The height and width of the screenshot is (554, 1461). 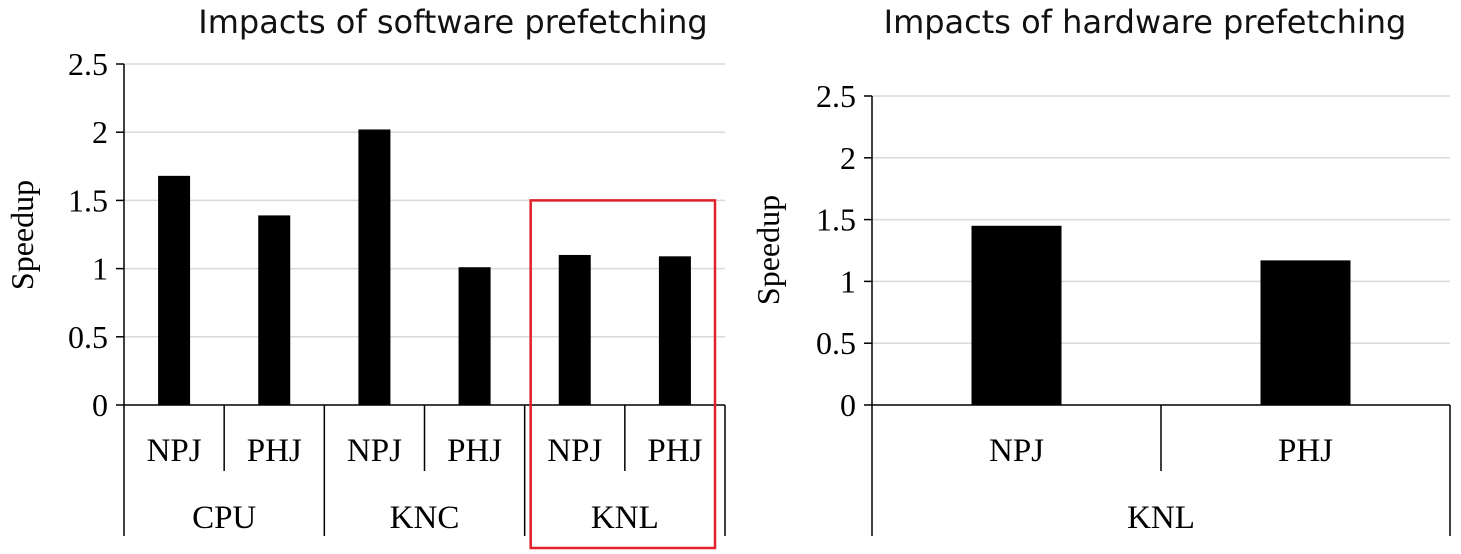 I want to click on chart-title: Impacts of software prefetching, so click(x=452, y=22).